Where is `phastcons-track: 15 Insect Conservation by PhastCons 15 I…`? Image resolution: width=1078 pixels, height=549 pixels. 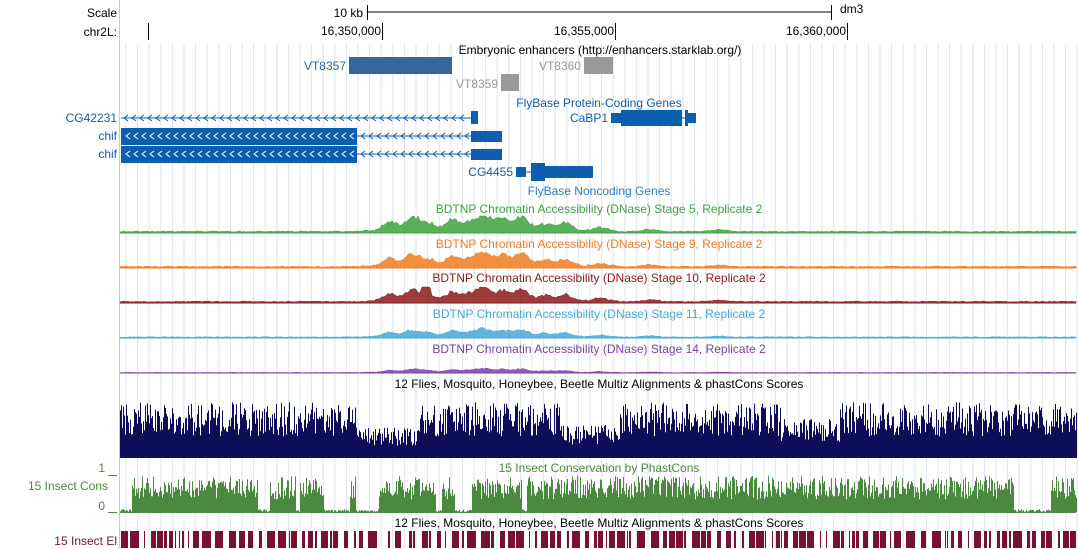 phastcons-track: 15 Insect Conservation by PhastCons 15 I… is located at coordinates (552, 487).